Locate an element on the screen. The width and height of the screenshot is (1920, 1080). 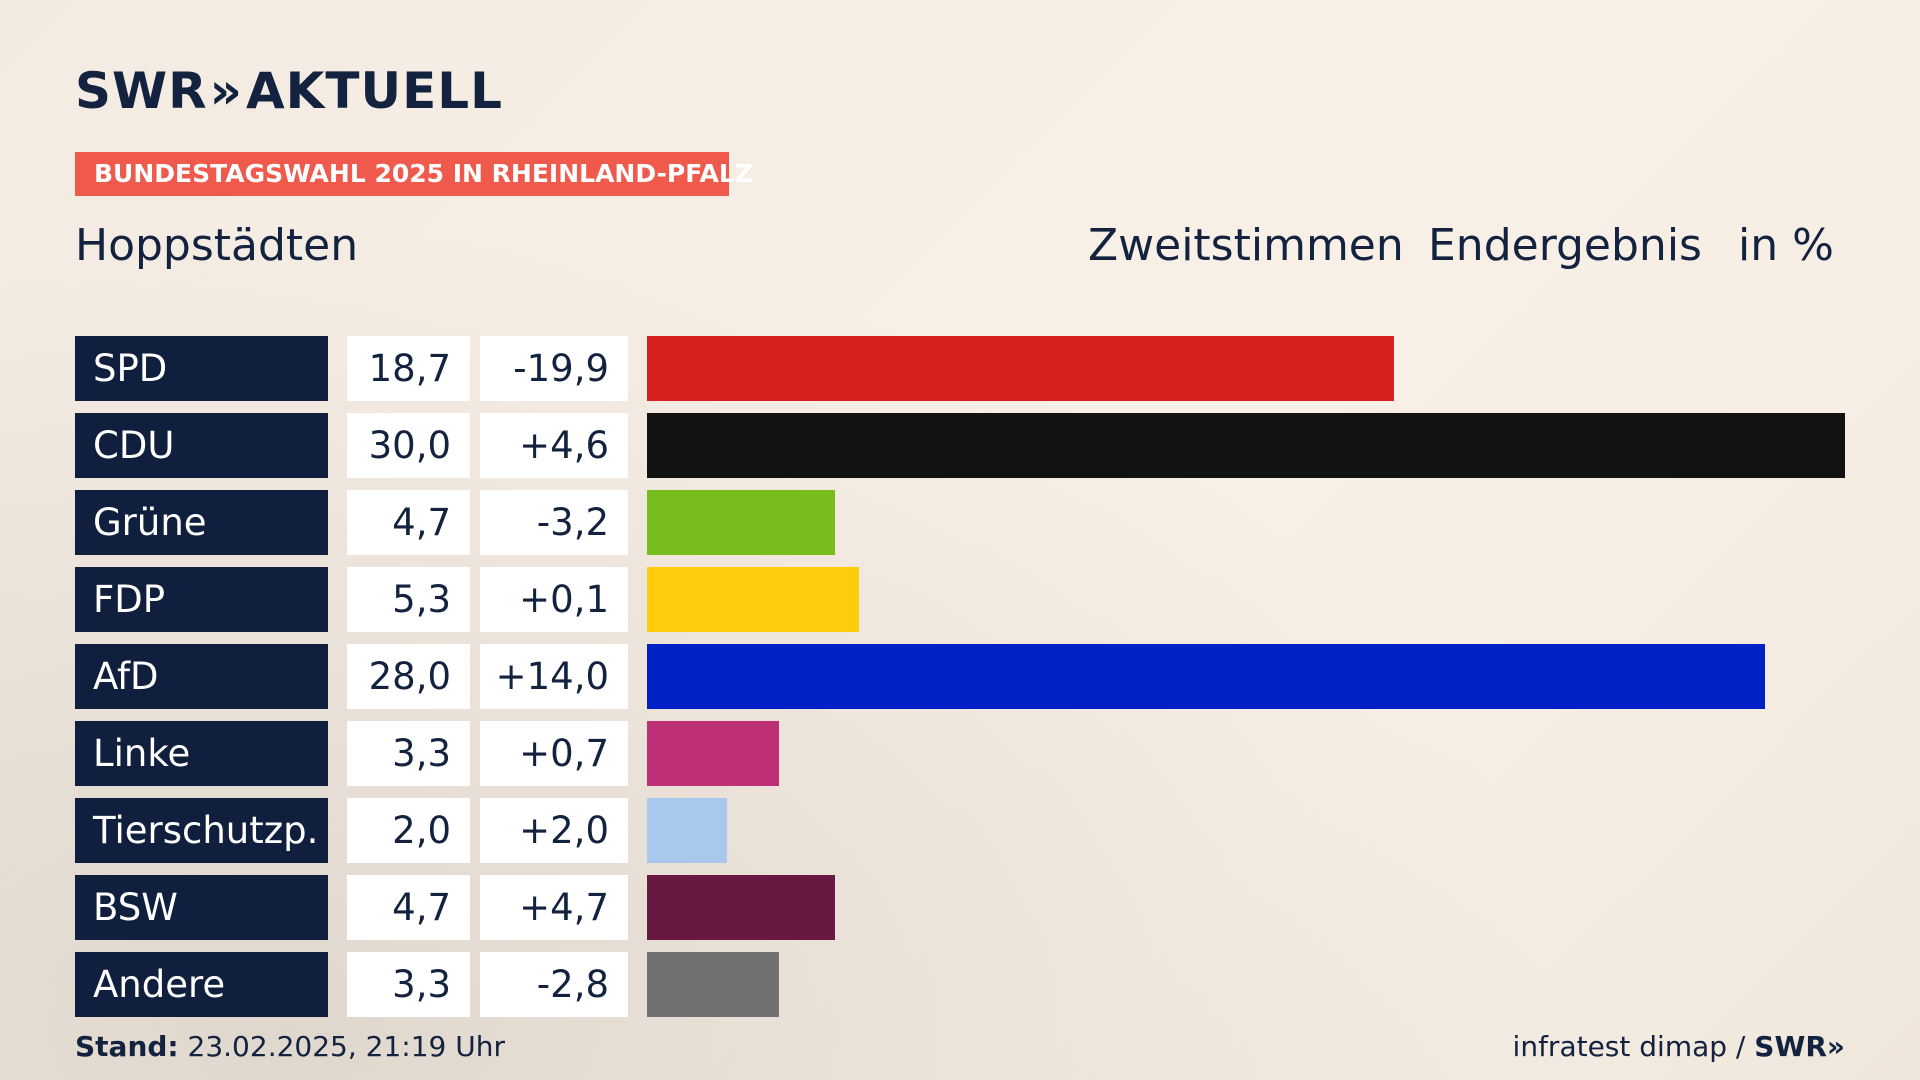
change-value: +4,6 is located at coordinates (554, 445).